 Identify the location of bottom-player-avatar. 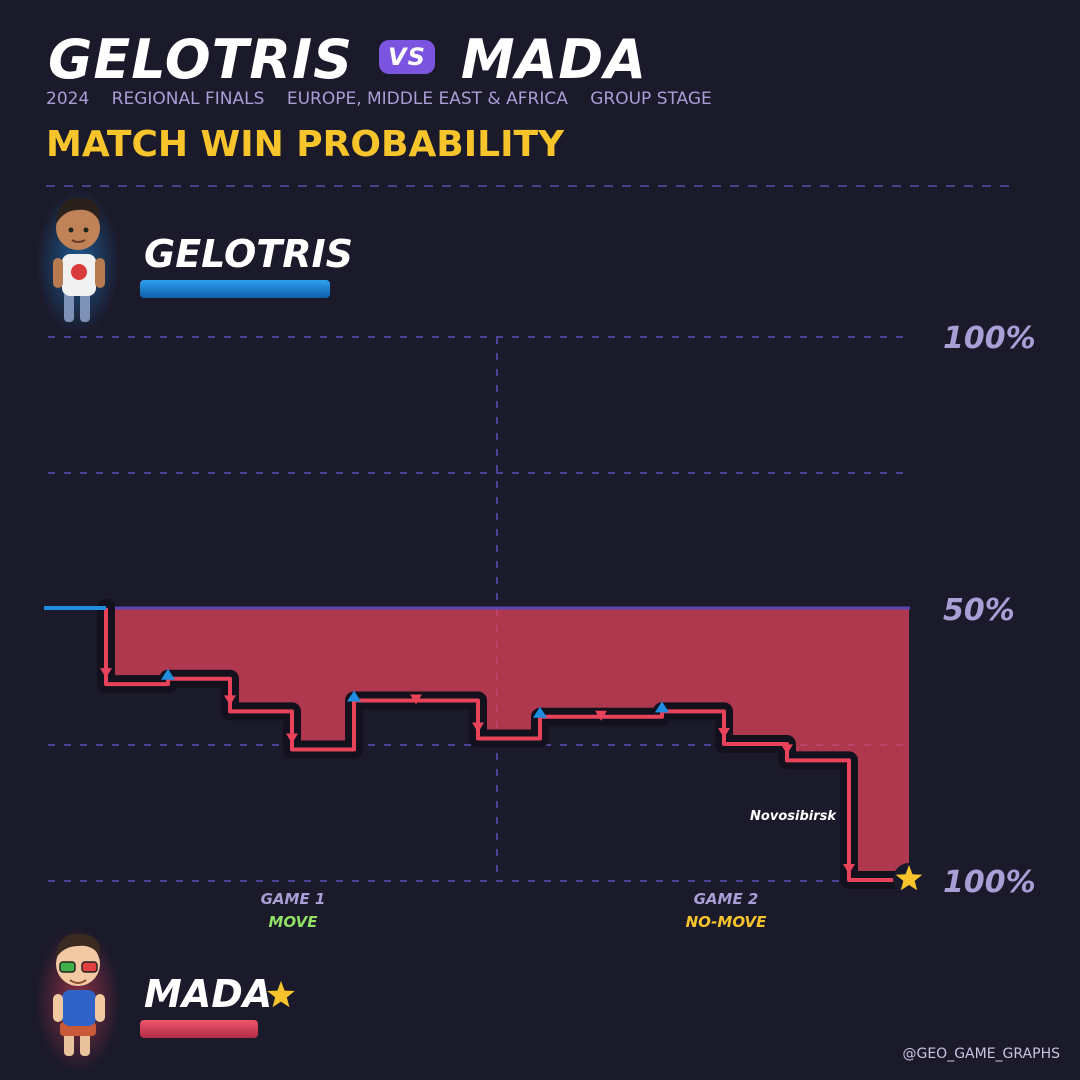
(78, 1000).